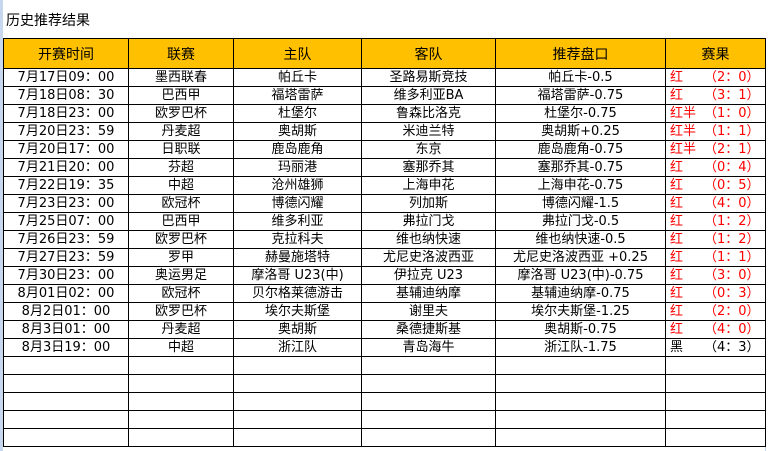 The height and width of the screenshot is (451, 769). What do you see at coordinates (580, 347) in the screenshot?
I see `cell-pick: 浙江队-1.75` at bounding box center [580, 347].